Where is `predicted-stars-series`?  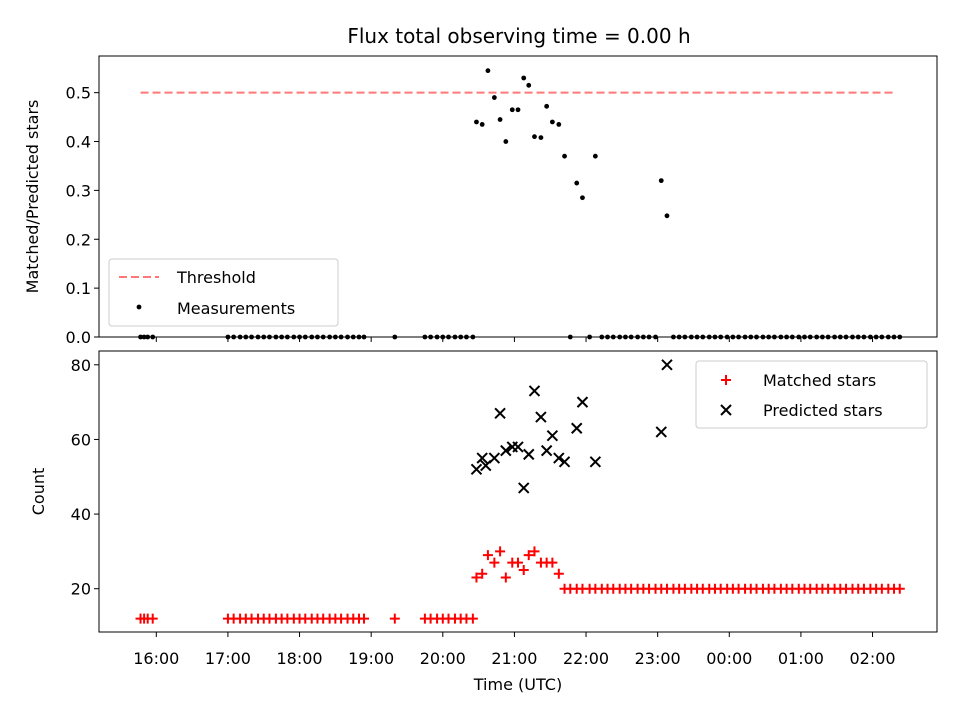 predicted-stars-series is located at coordinates (571, 426).